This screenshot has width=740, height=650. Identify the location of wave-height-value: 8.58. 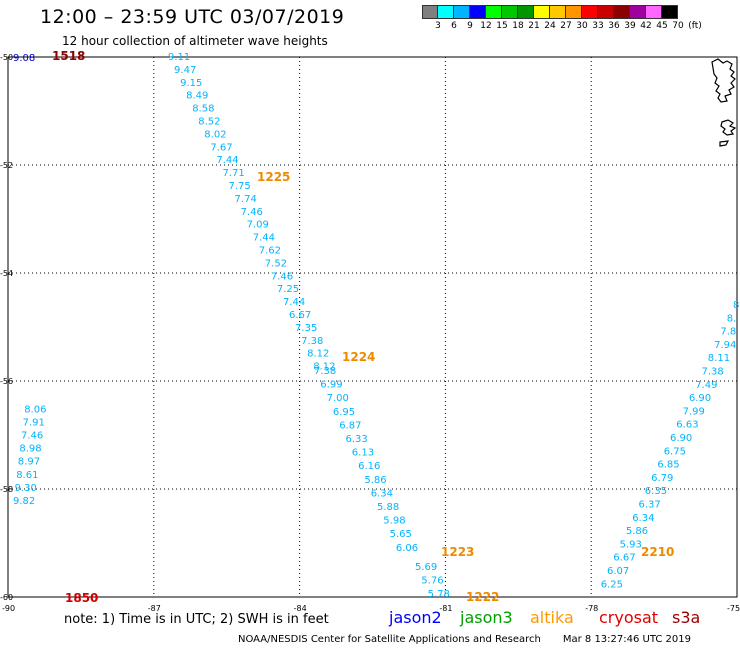
(203, 109).